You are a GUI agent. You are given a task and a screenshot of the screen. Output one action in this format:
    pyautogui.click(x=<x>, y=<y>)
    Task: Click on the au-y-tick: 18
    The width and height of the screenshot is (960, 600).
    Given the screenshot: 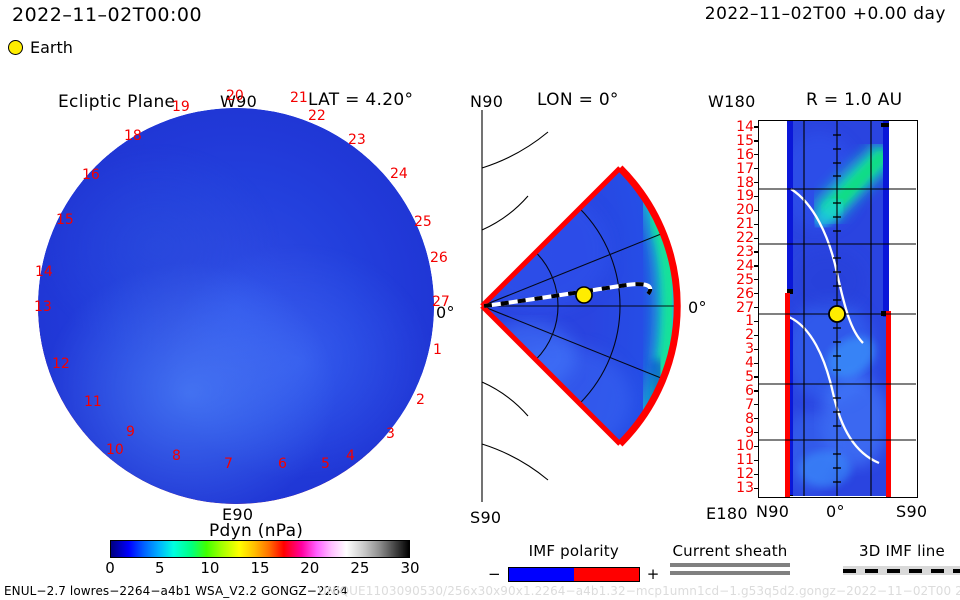 What is the action you would take?
    pyautogui.click(x=745, y=182)
    